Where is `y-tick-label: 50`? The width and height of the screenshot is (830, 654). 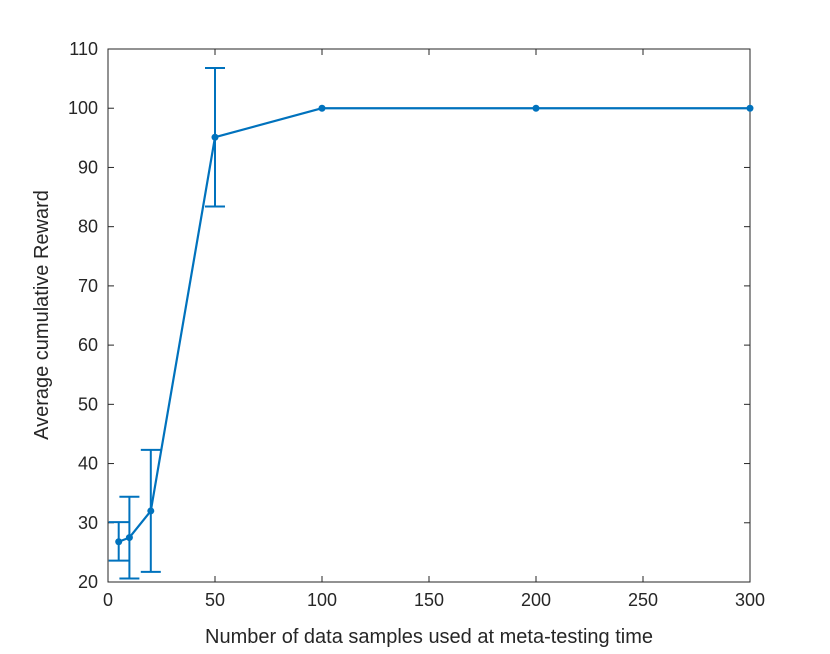
y-tick-label: 50 is located at coordinates (88, 404).